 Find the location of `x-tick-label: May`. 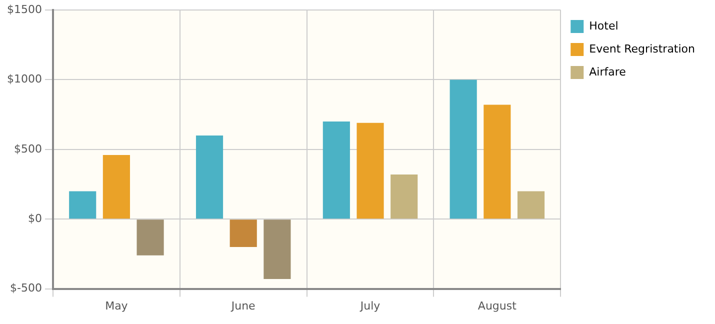

x-tick-label: May is located at coordinates (116, 305).